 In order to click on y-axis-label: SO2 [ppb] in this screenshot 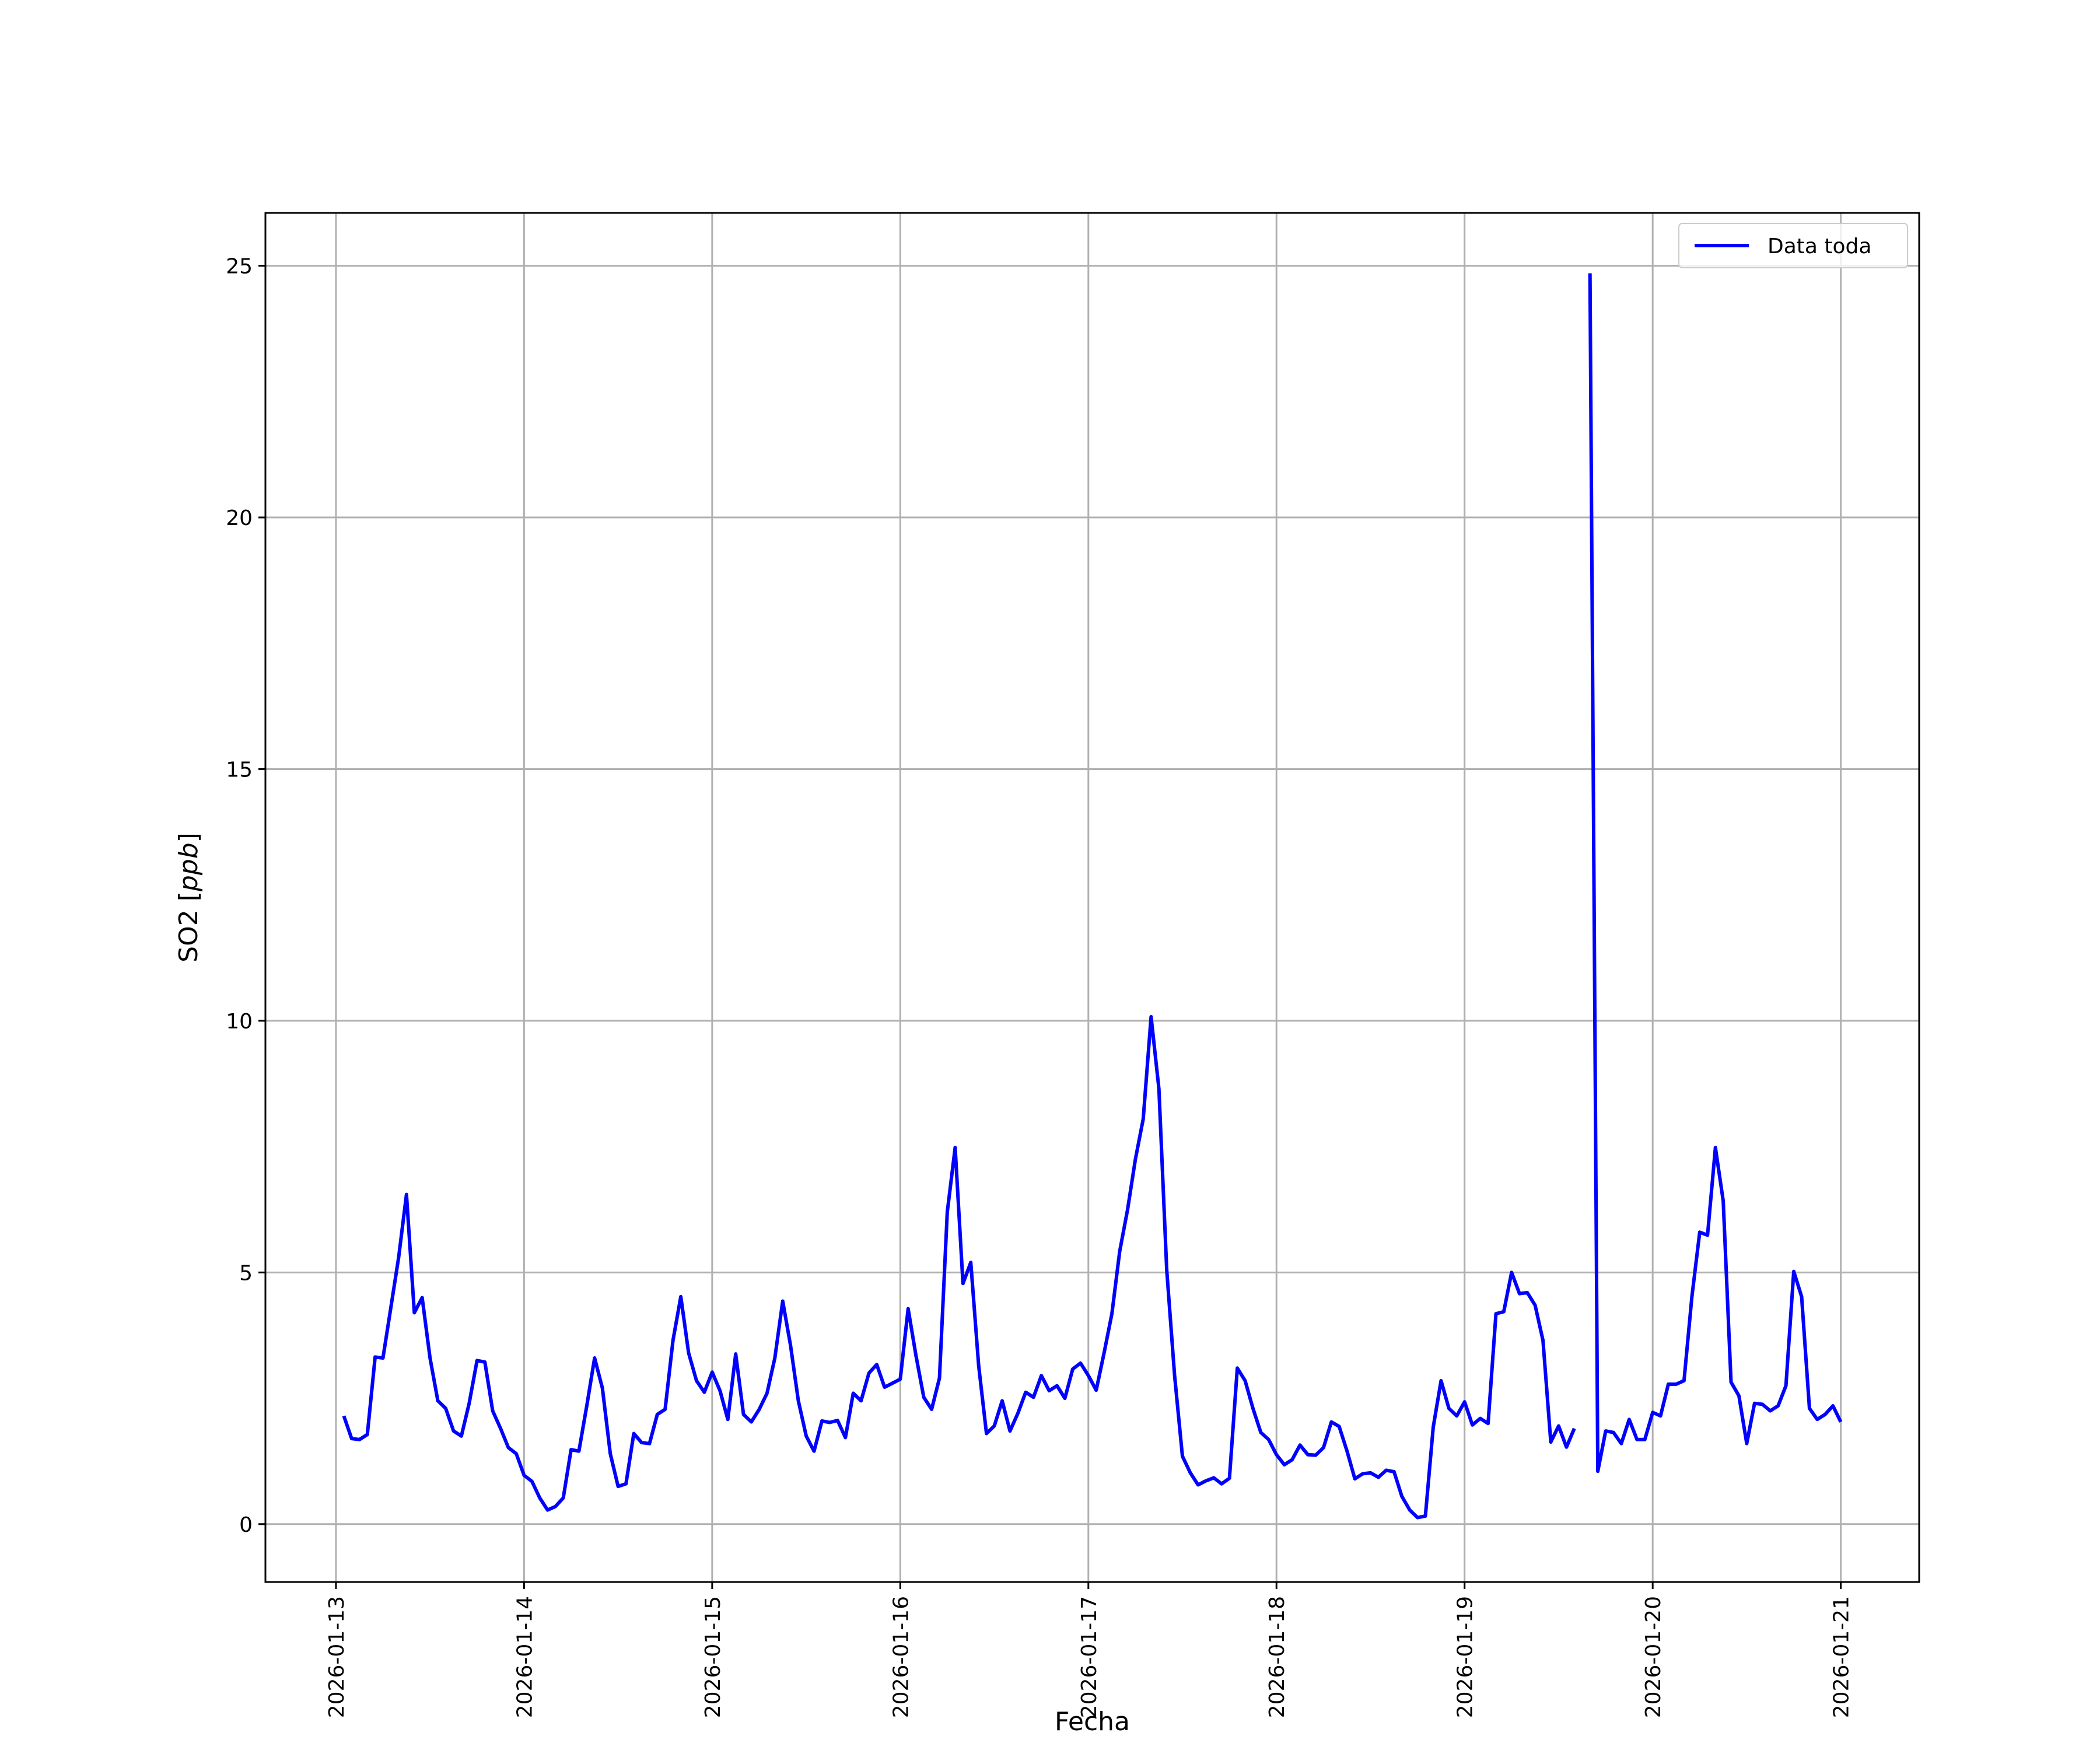, I will do `click(189, 897)`.